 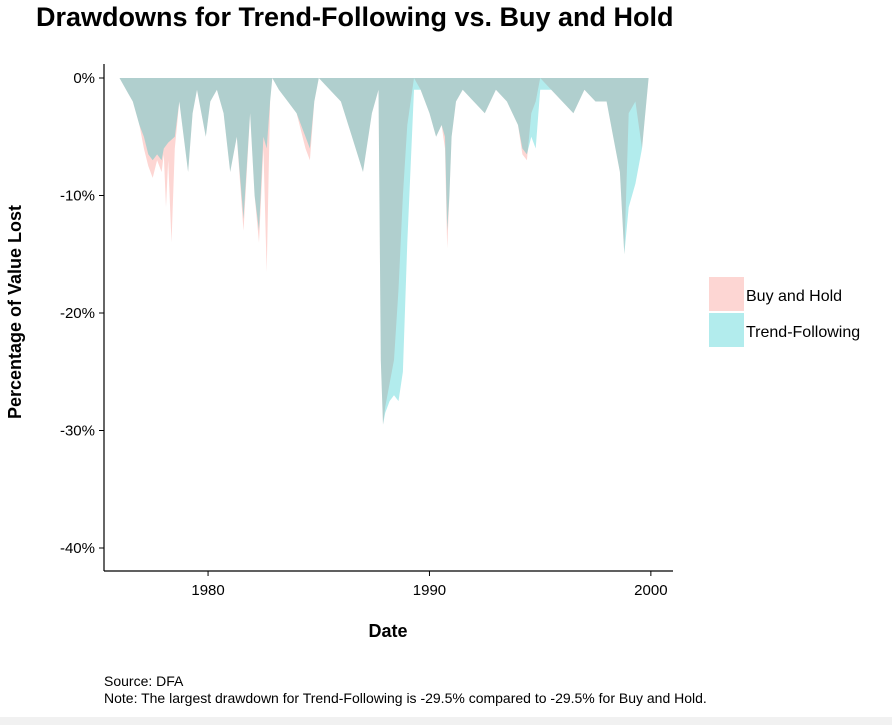 I want to click on bottom-strip, so click(x=446, y=721).